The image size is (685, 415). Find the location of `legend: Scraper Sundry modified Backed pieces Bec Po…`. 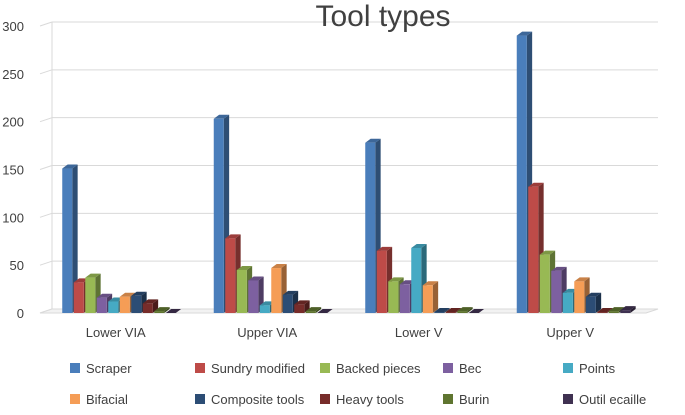

legend: Scraper Sundry modified Backed pieces Bec Po… is located at coordinates (358, 384).